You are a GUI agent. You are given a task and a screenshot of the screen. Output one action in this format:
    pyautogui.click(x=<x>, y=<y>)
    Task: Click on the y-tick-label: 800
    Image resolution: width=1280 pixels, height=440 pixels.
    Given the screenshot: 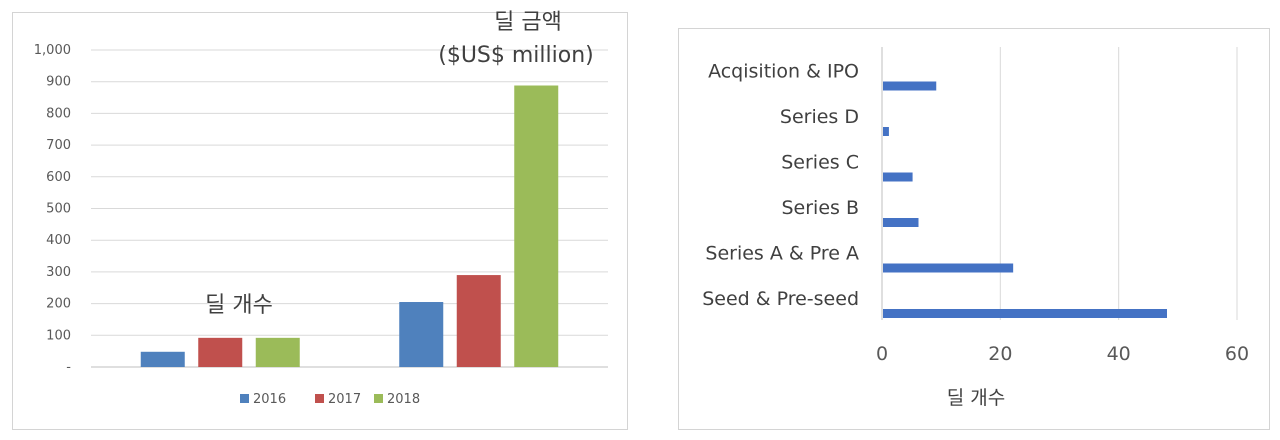 What is the action you would take?
    pyautogui.click(x=58, y=113)
    